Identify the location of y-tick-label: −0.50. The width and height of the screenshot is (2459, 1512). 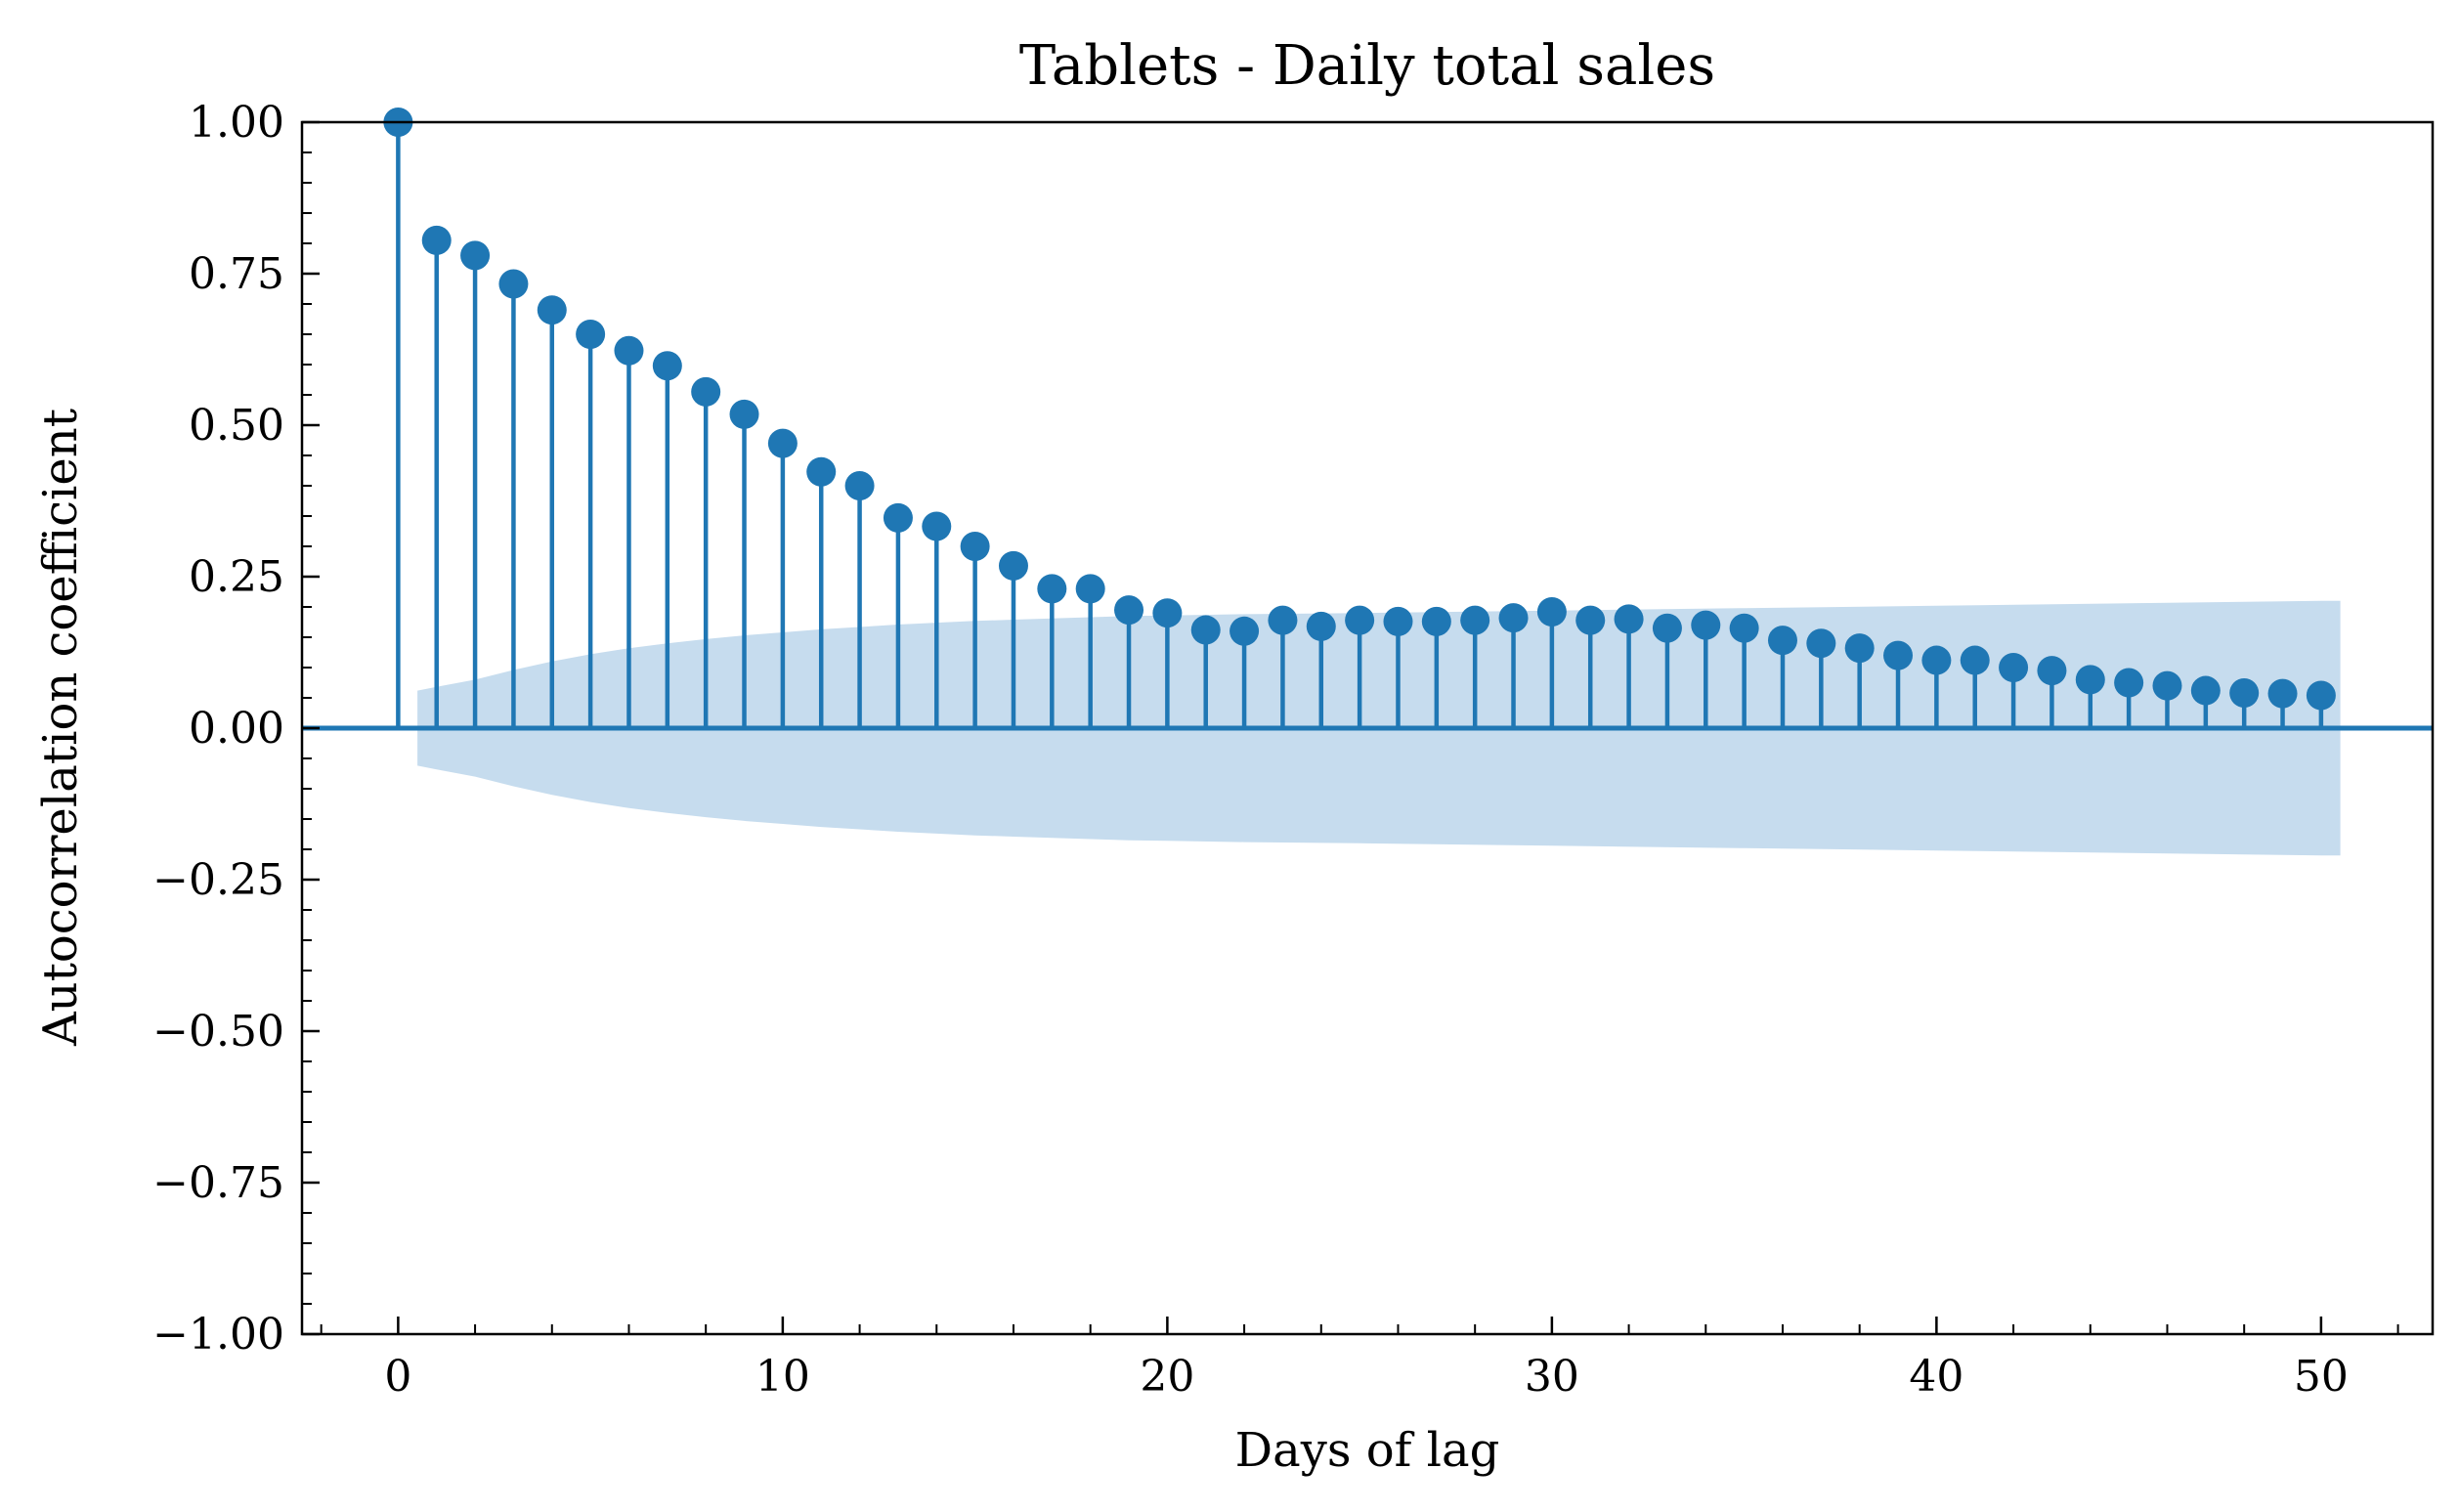
(218, 1032).